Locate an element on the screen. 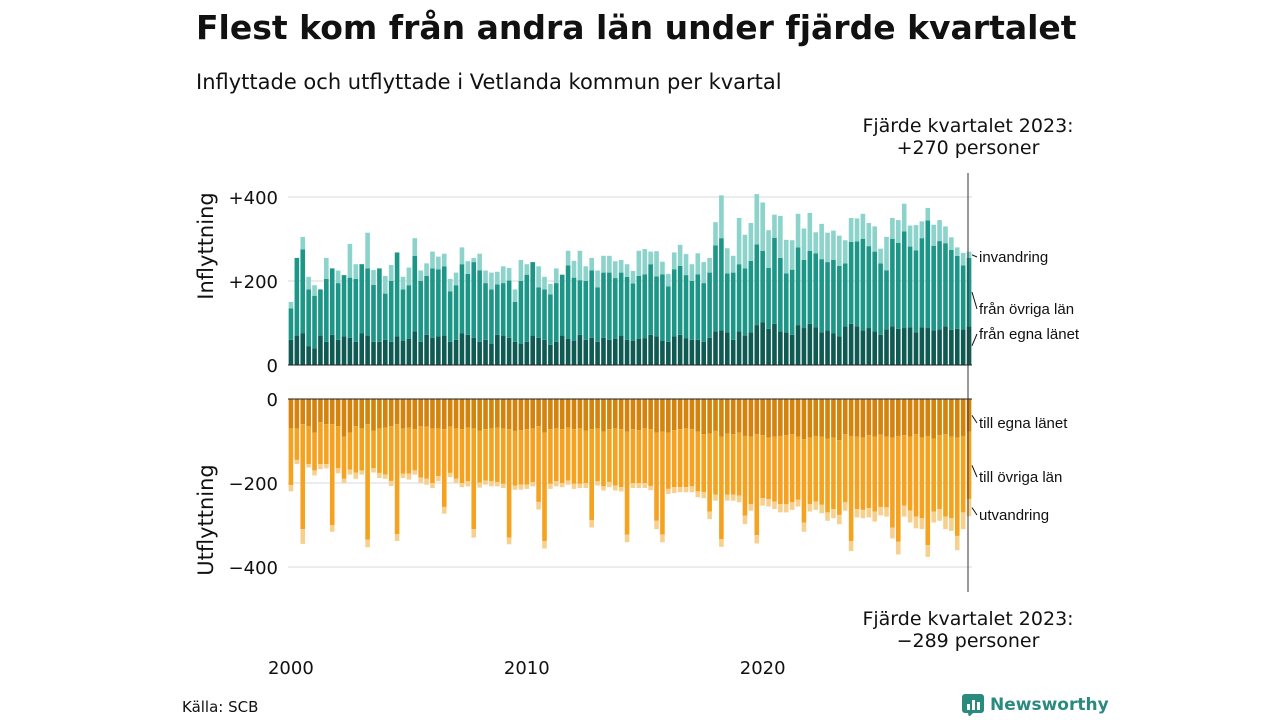  brand-logo: Newsworthy is located at coordinates (1035, 705).